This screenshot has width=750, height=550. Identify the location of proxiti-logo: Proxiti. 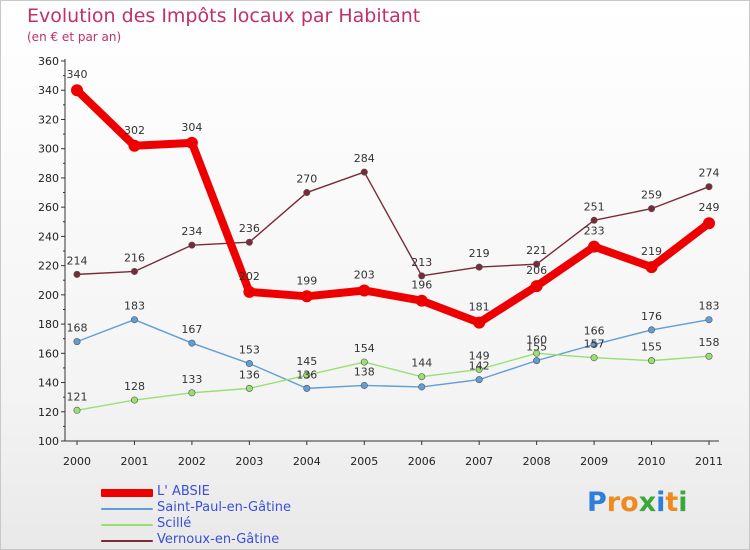
(637, 502).